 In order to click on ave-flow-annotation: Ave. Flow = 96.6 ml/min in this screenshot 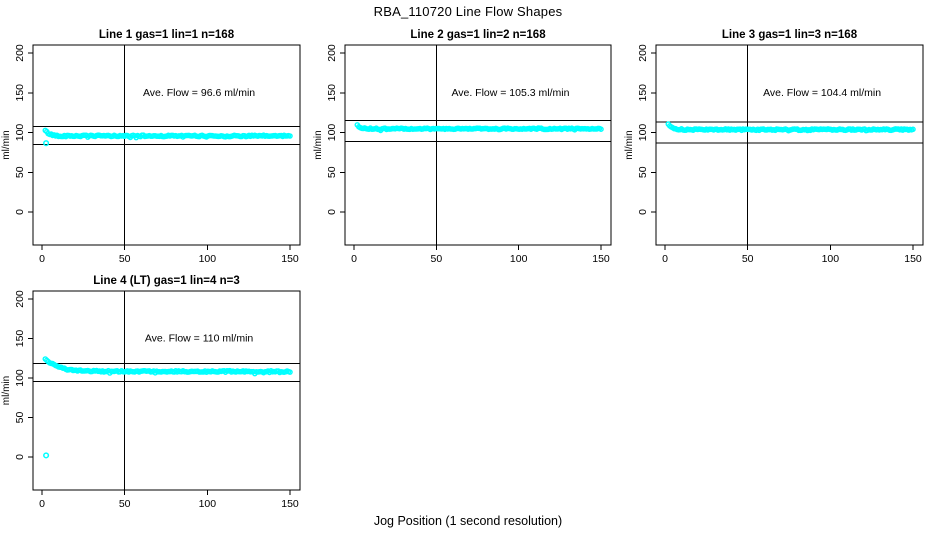, I will do `click(199, 93)`.